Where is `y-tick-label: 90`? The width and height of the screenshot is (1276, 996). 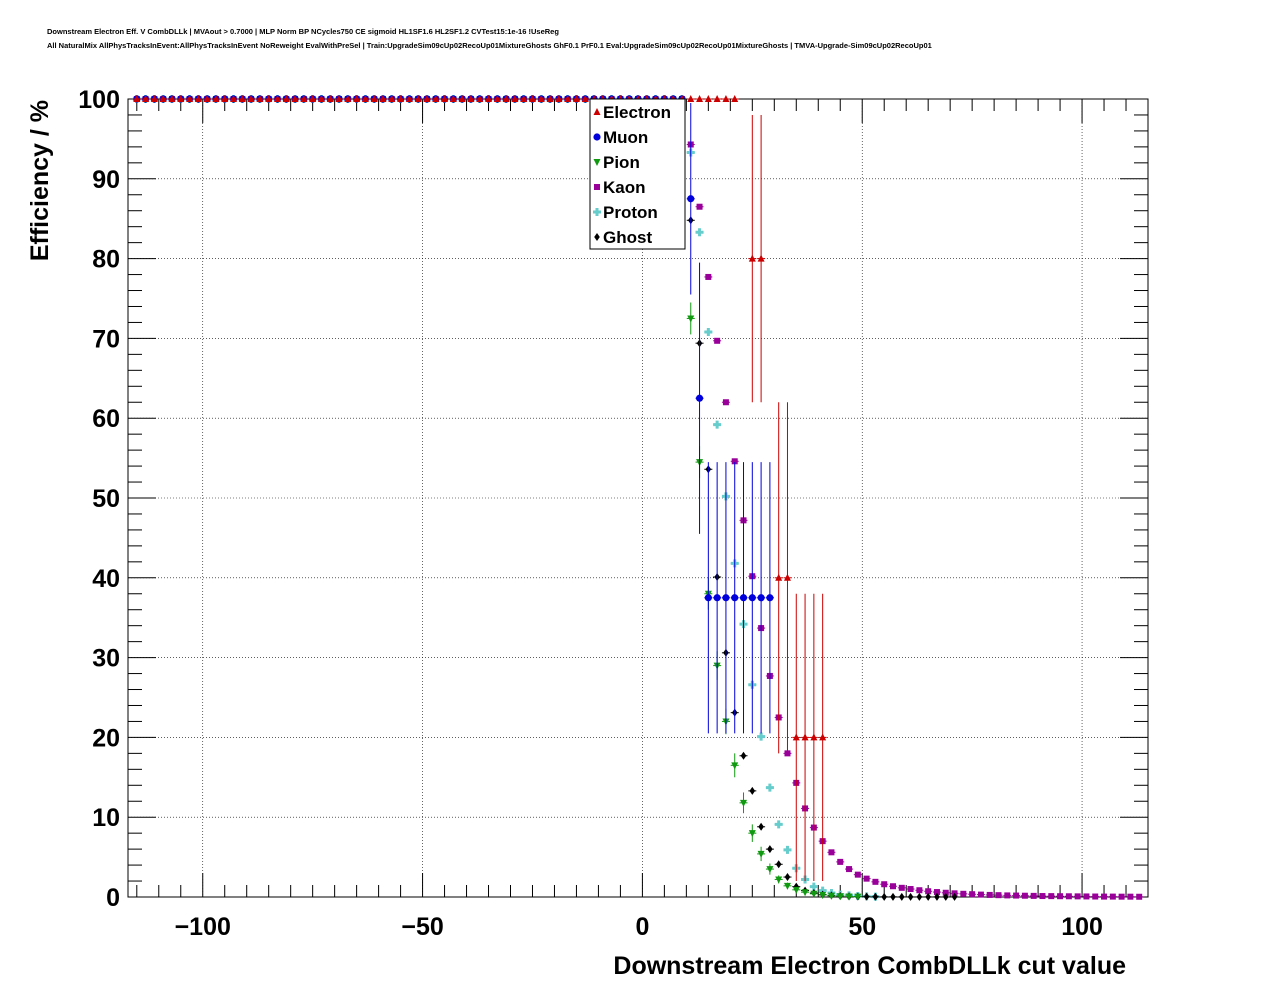
y-tick-label: 90 is located at coordinates (106, 180).